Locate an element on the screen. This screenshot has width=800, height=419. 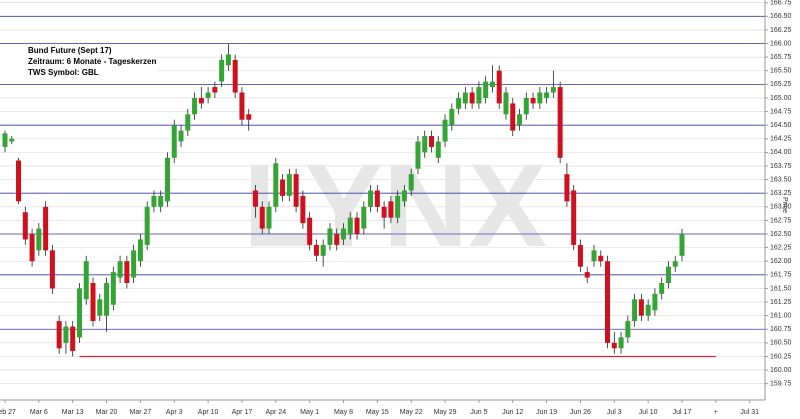
x-tick-label: Apr 3 is located at coordinates (174, 412).